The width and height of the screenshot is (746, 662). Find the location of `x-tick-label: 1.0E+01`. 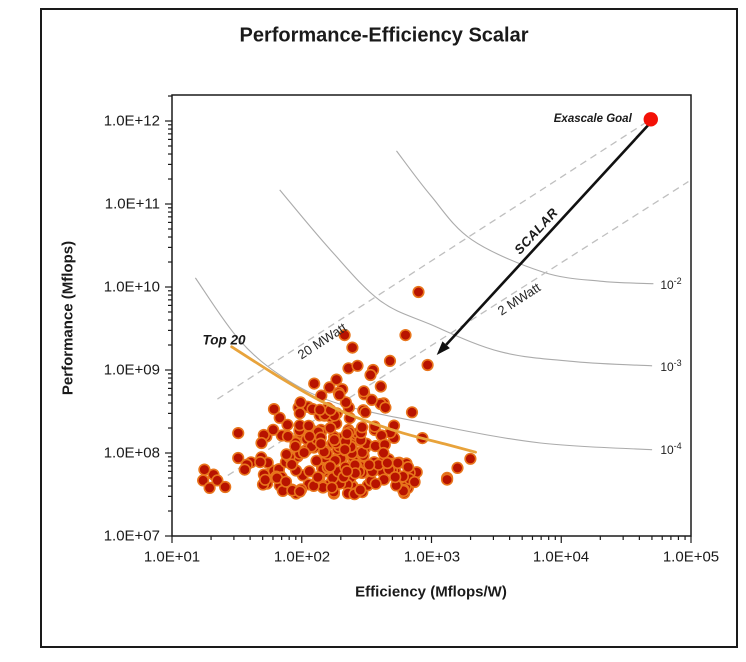

x-tick-label: 1.0E+01 is located at coordinates (172, 557).